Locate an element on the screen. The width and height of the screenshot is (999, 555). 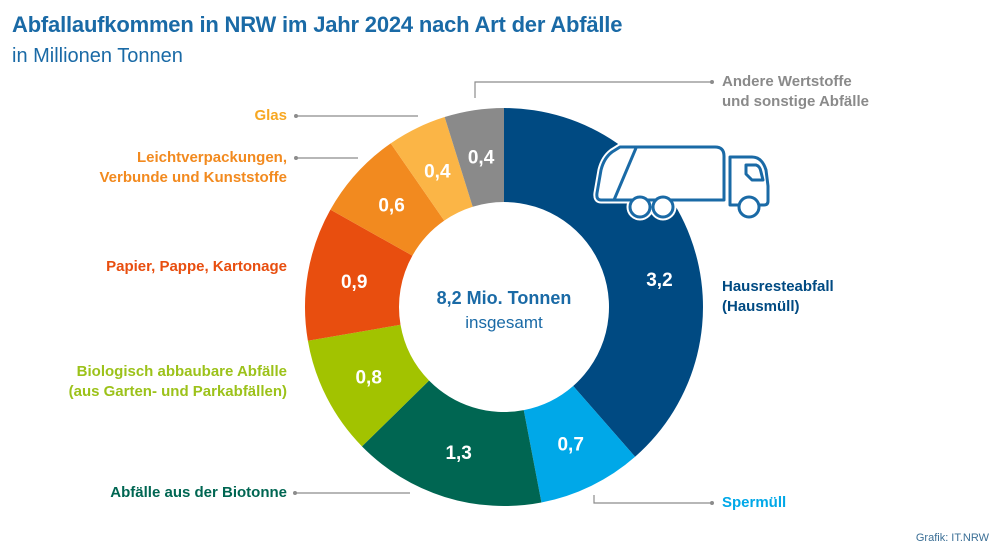
value-label-andere: 0,4 is located at coordinates (481, 158).